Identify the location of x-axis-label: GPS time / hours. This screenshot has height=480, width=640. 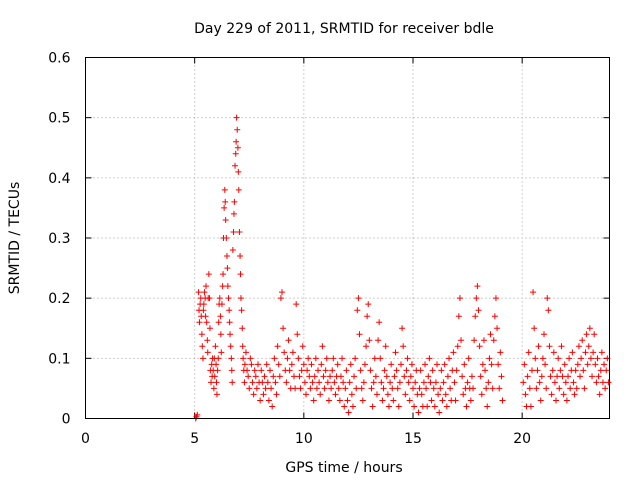
(343, 468).